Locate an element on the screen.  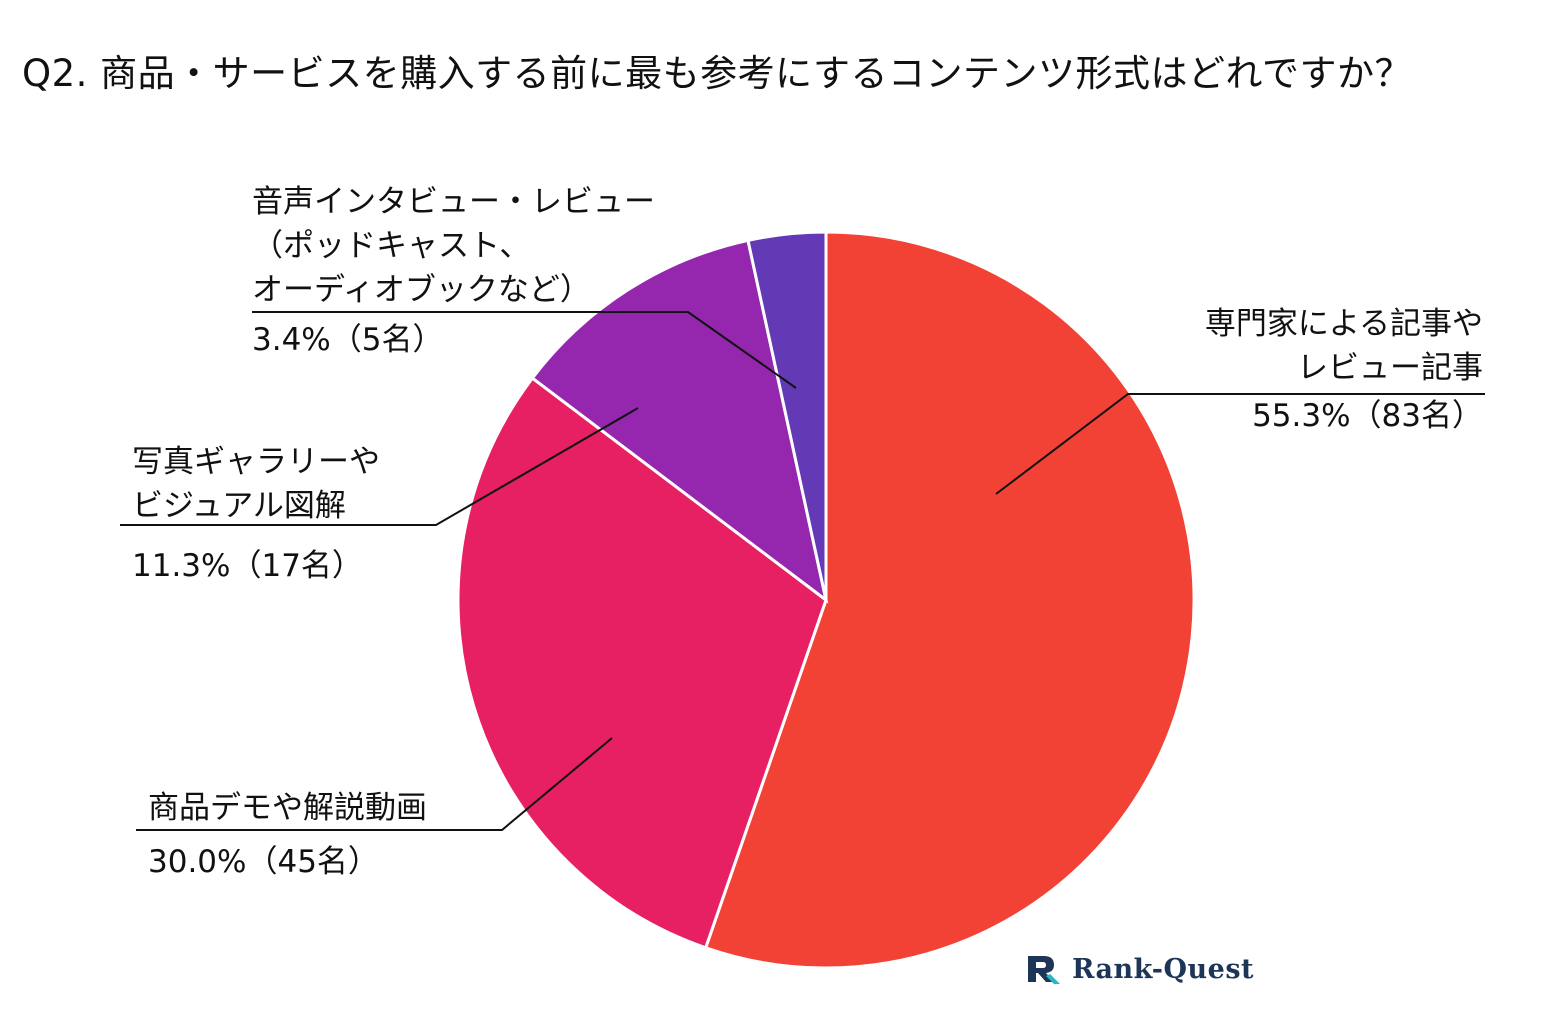
pie-slice-audio-reviews is located at coordinates (787, 415).